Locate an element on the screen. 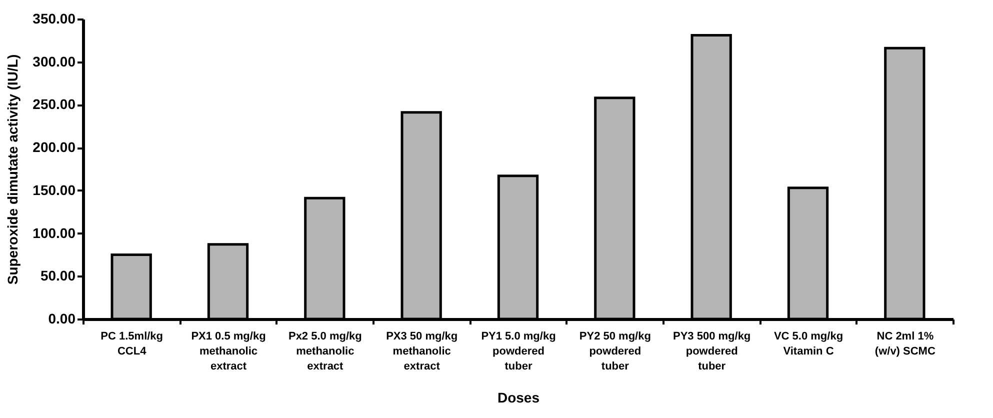 This screenshot has height=418, width=993. x-tick-label: PY2 50 mg/kg powdered tuber is located at coordinates (615, 351).